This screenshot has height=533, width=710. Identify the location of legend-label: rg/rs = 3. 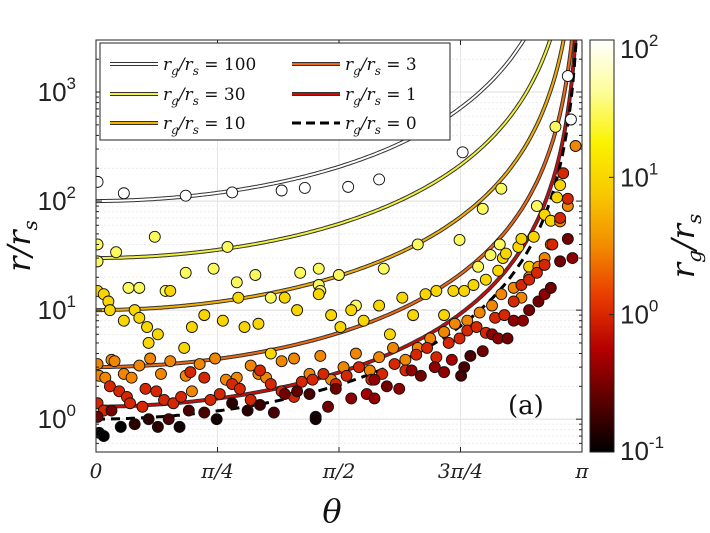
(381, 66).